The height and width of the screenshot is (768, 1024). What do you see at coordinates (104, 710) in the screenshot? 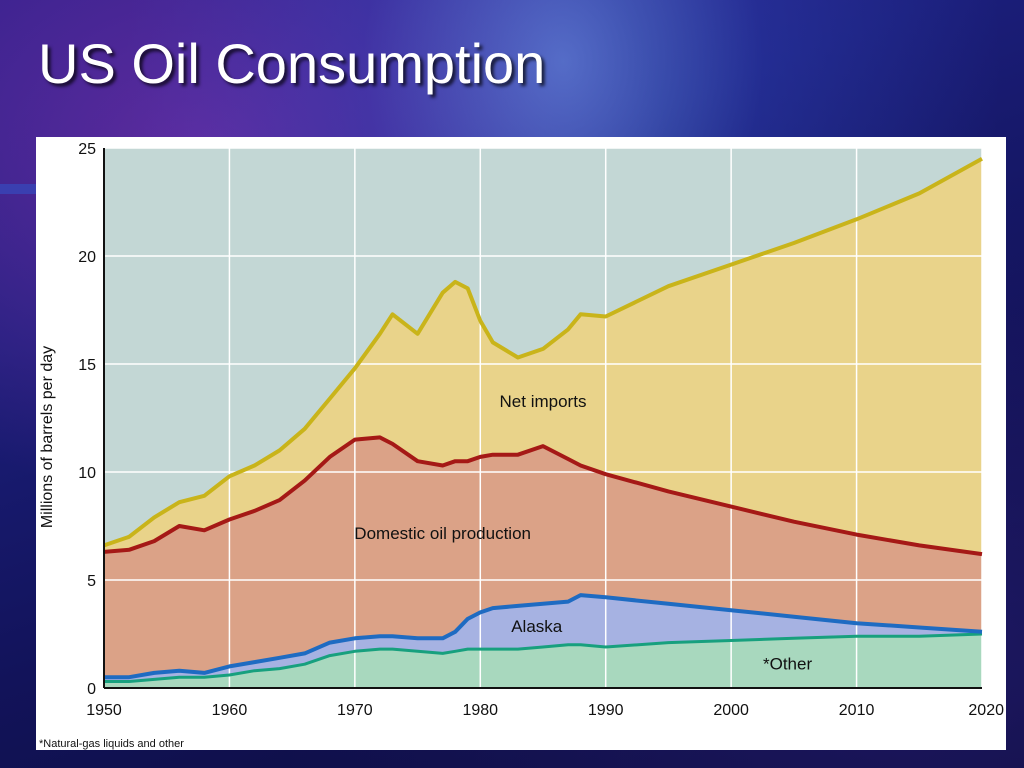
I see `x-tick-label: 1950` at bounding box center [104, 710].